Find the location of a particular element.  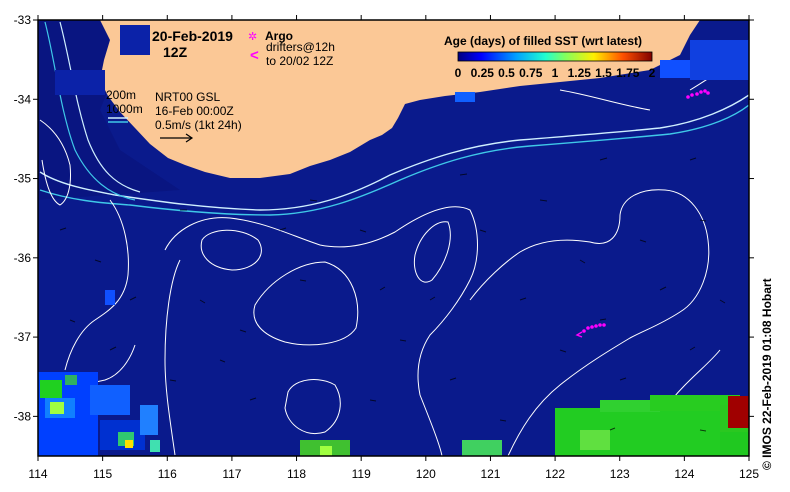

argo-star-icon: ✲ is located at coordinates (252, 37).